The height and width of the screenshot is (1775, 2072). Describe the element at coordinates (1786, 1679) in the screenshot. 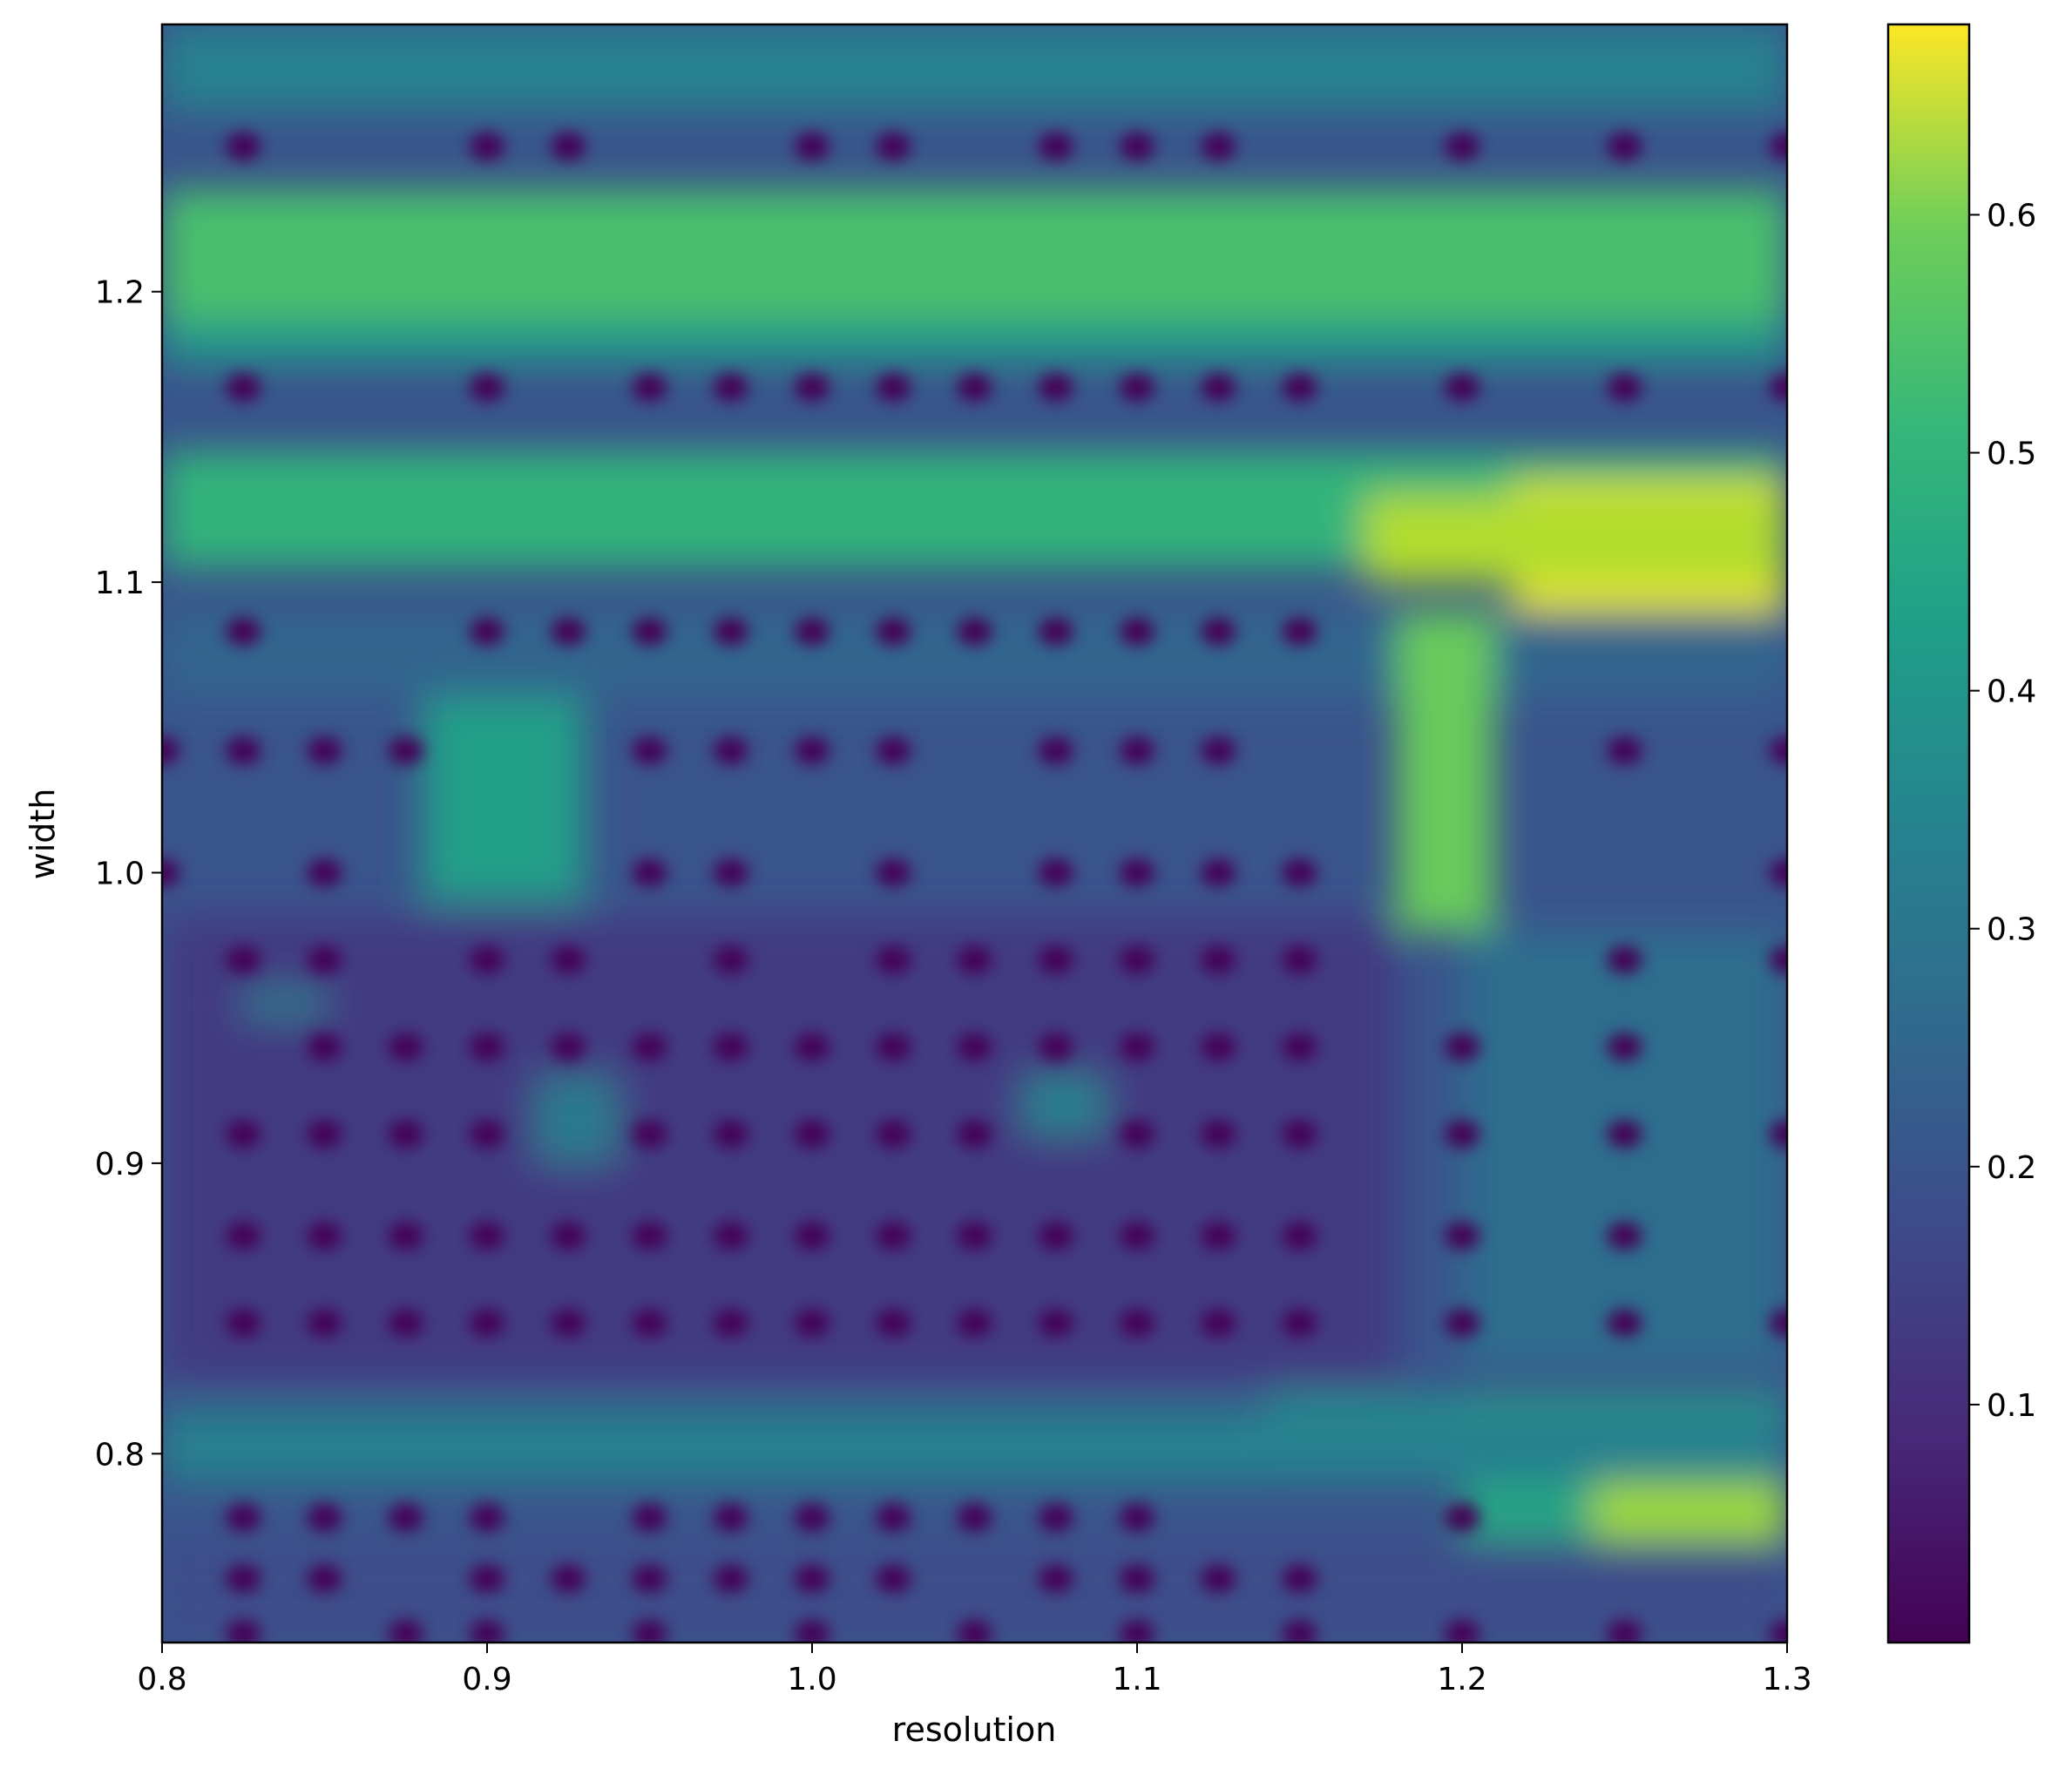

I see `x-tick-label: 1.3` at that location.